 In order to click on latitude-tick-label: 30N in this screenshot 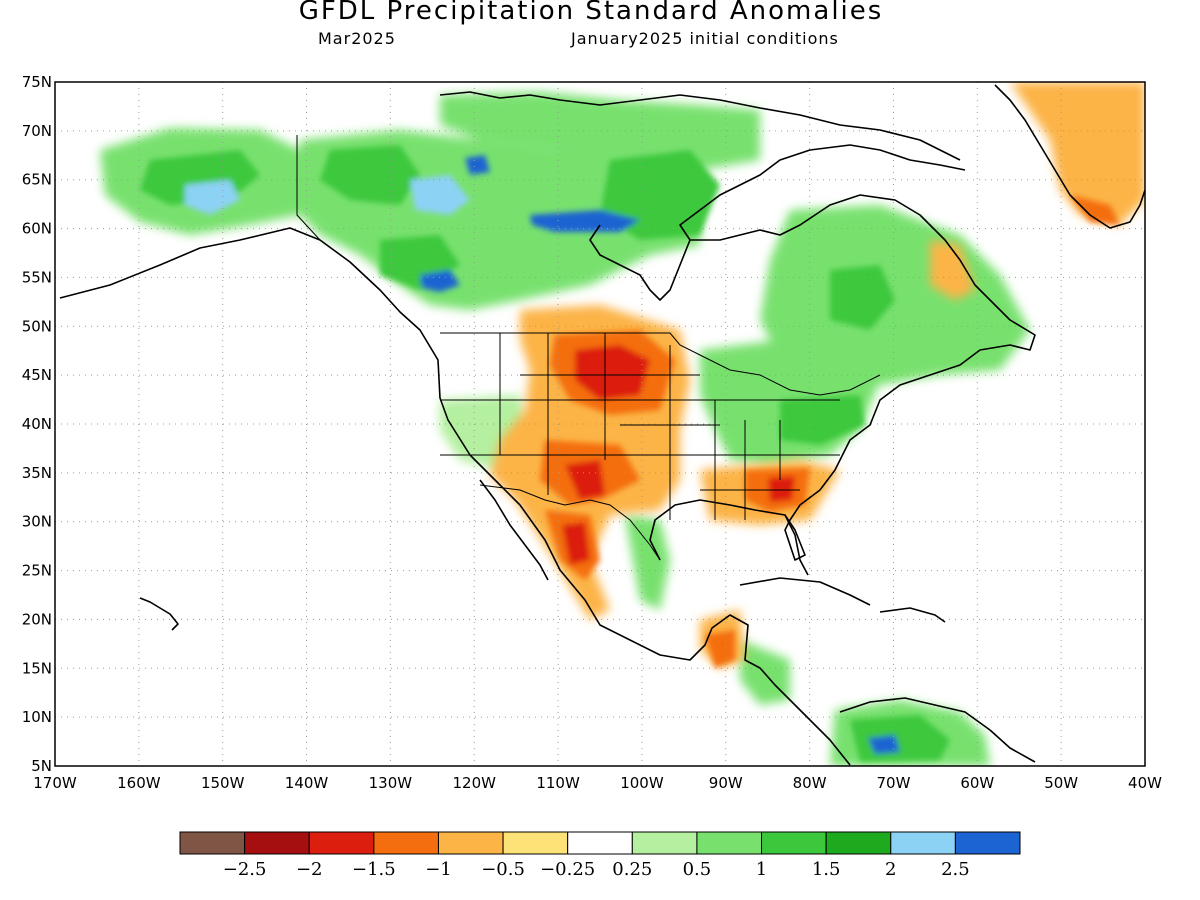, I will do `click(37, 522)`.